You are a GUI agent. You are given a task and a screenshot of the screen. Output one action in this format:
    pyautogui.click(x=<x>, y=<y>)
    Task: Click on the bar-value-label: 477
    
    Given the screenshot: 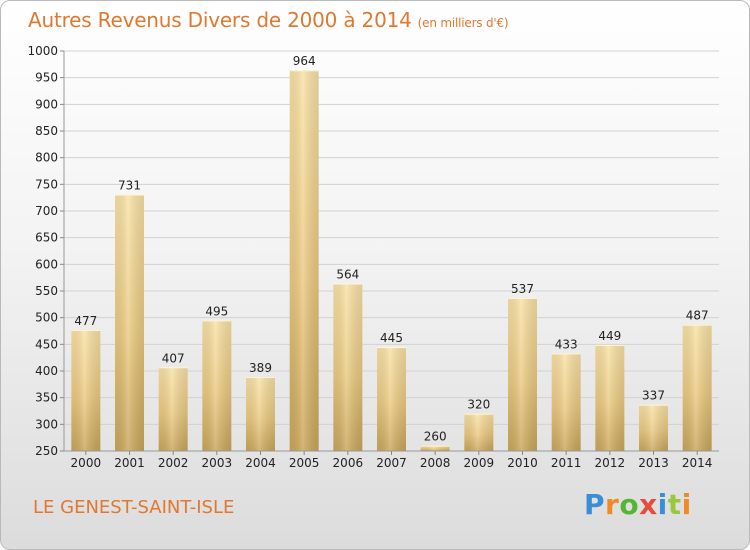 What is the action you would take?
    pyautogui.click(x=85, y=321)
    